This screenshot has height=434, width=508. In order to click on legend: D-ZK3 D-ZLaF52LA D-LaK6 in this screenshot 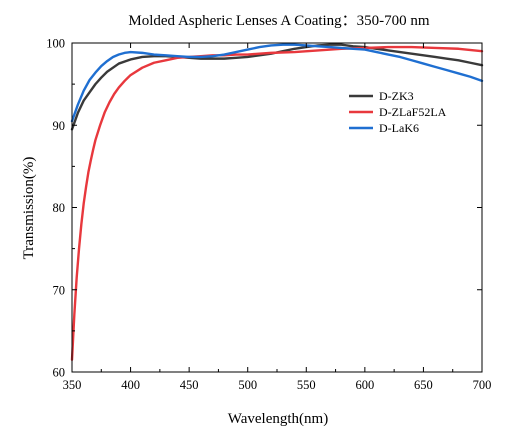, I will do `click(398, 112)`.